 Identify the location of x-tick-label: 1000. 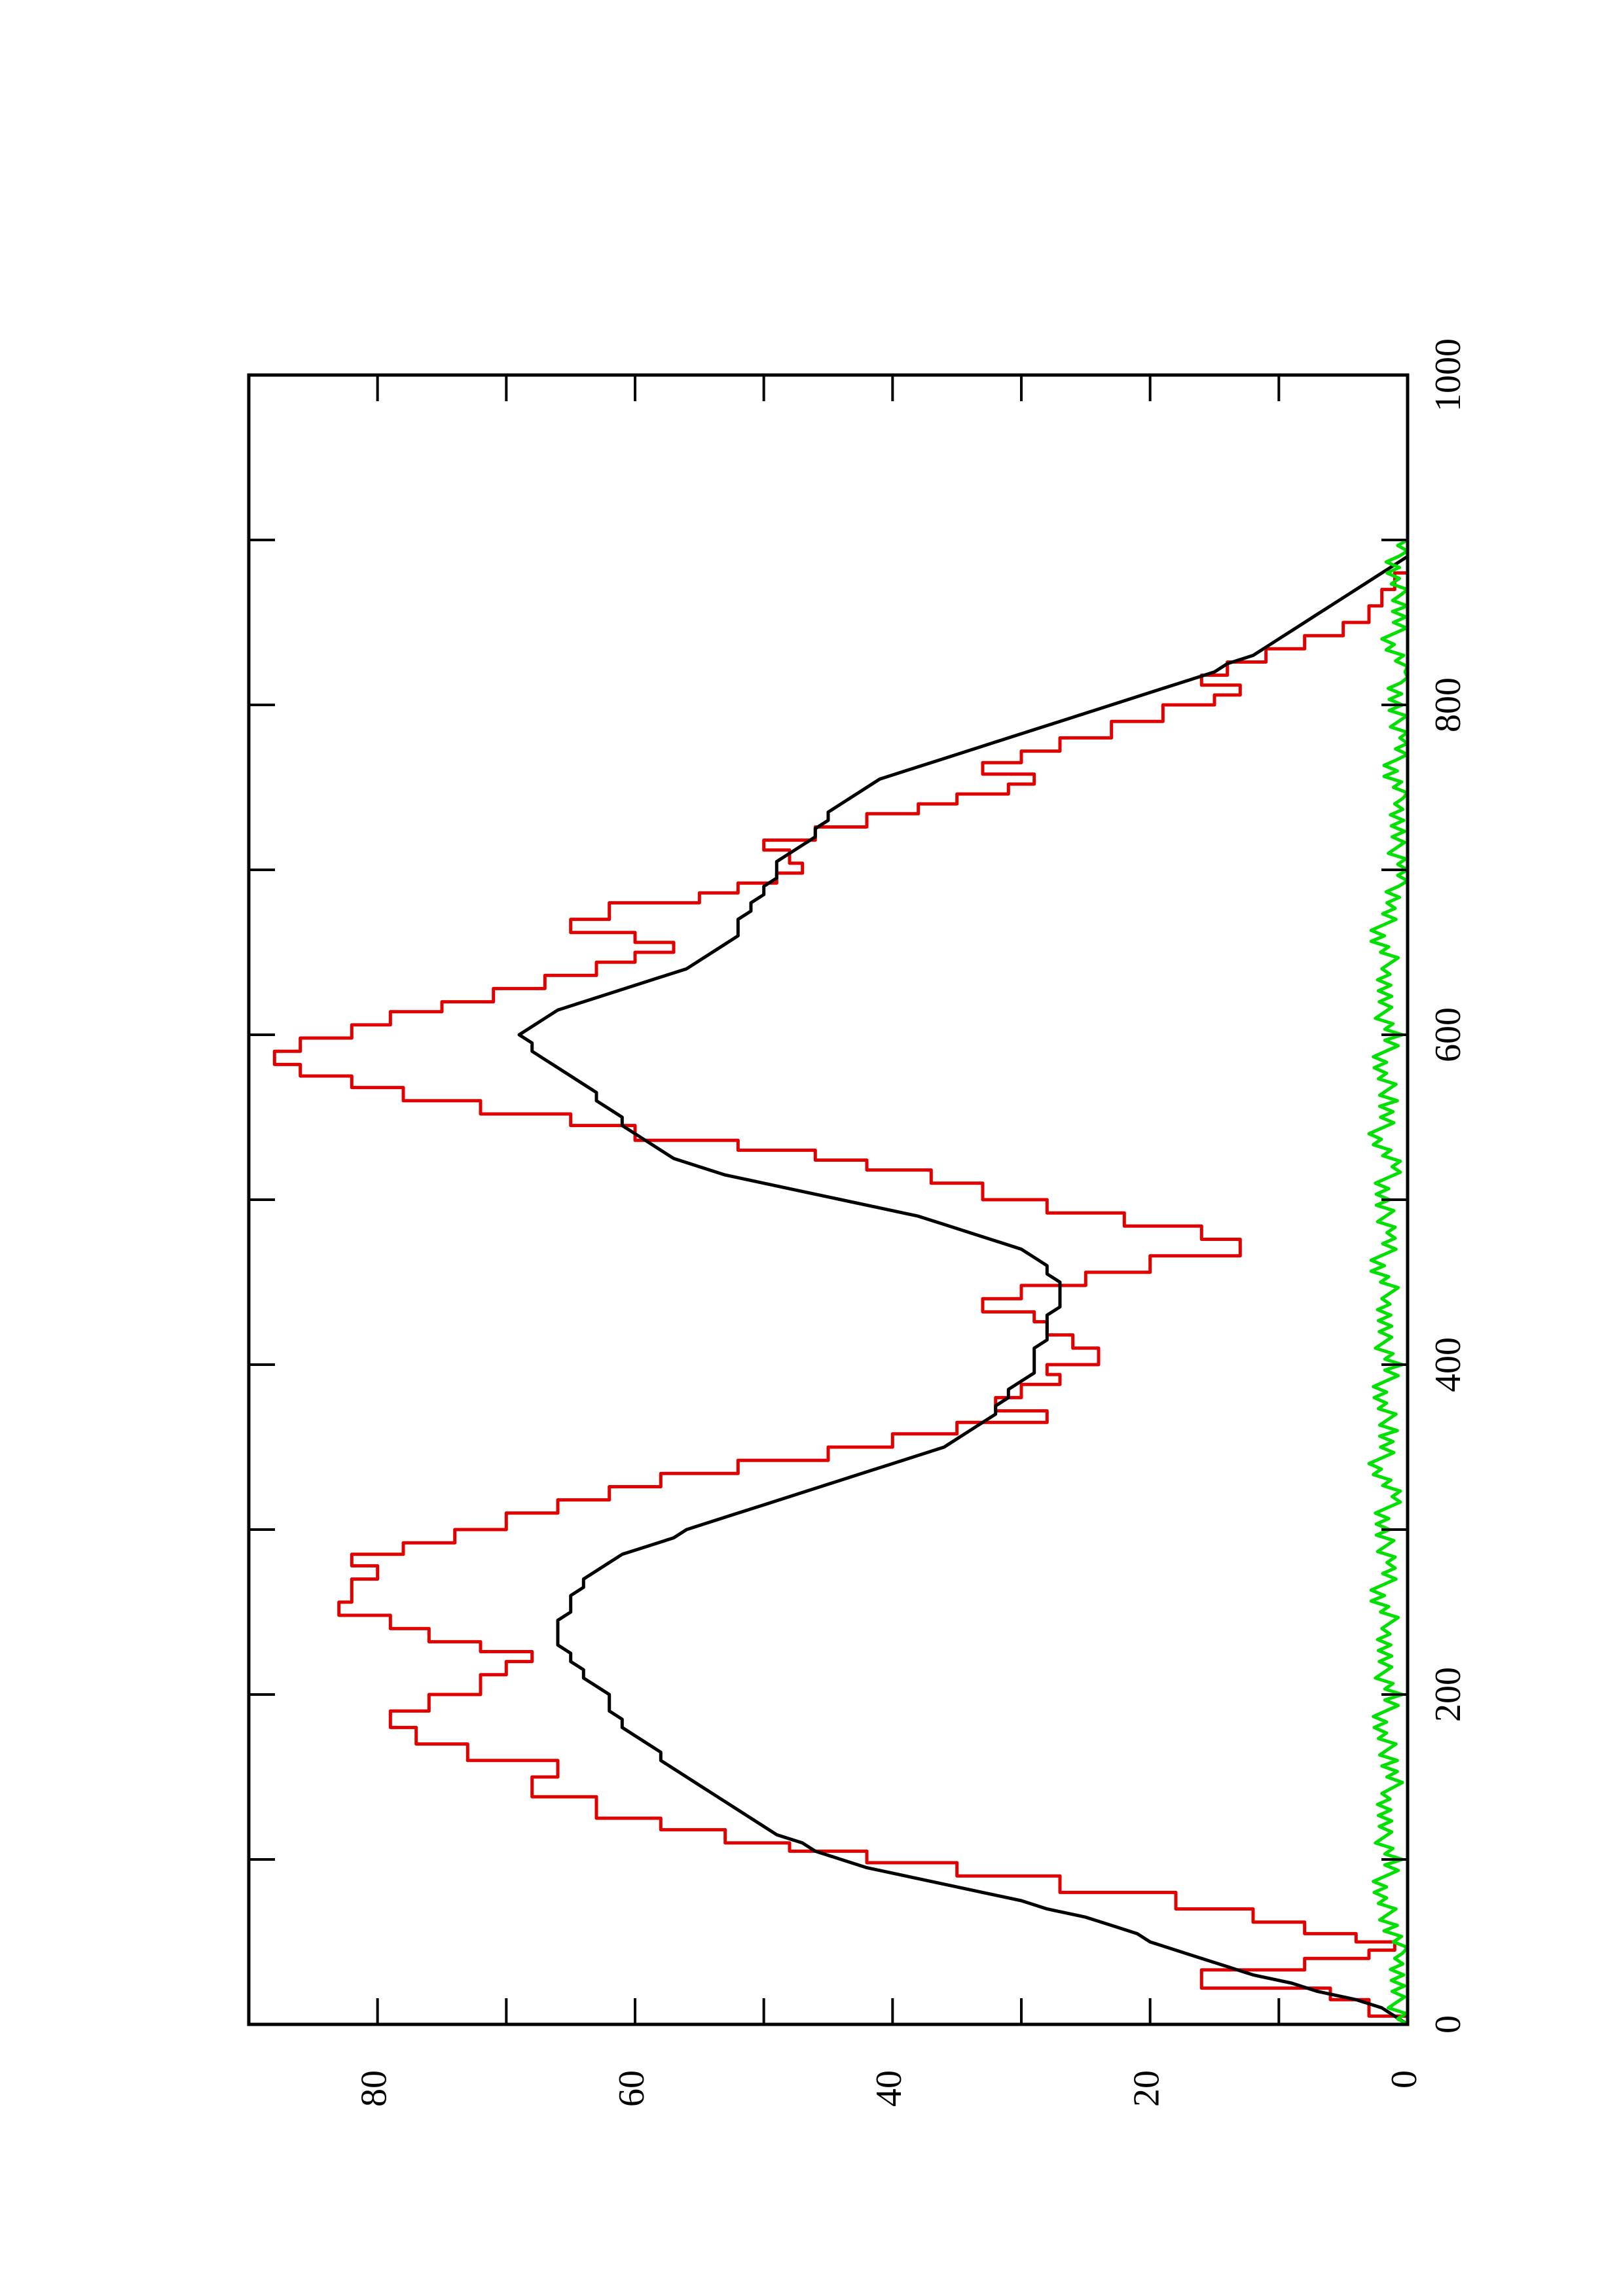
(1448, 375).